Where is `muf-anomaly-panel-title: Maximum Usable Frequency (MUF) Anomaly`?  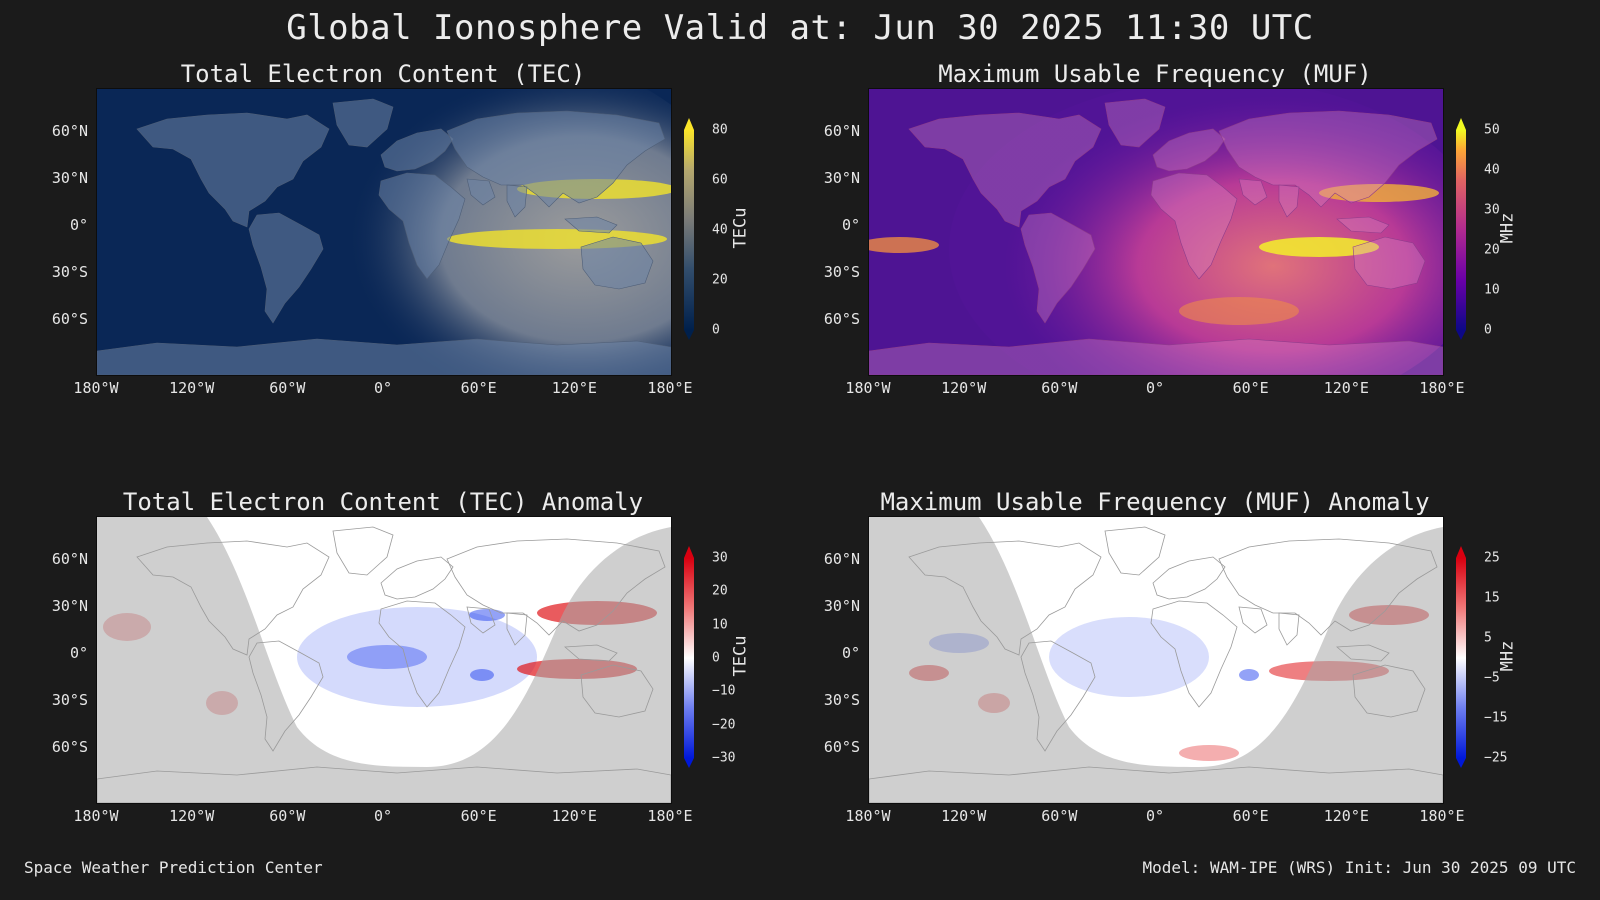 muf-anomaly-panel-title: Maximum Usable Frequency (MUF) Anomaly is located at coordinates (1155, 502).